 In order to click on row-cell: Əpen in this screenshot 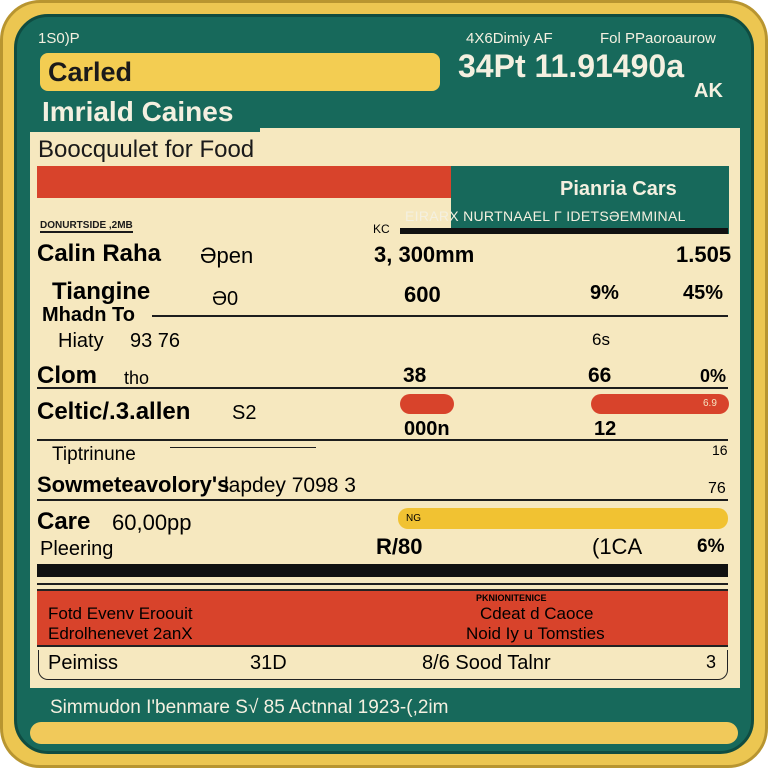, I will do `click(227, 255)`.